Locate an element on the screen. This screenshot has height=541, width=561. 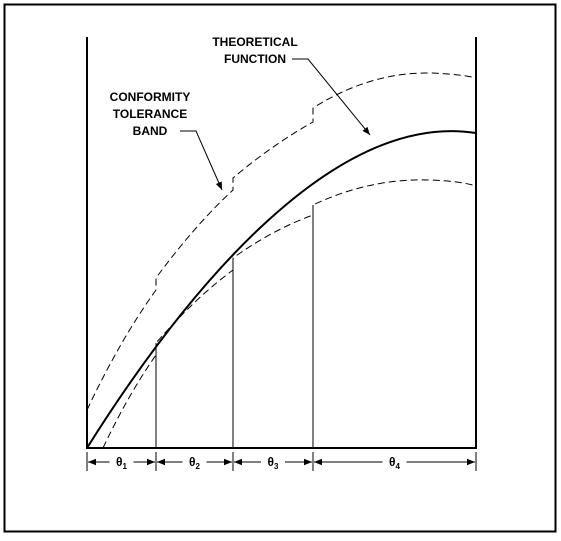
interval-label: θ2 is located at coordinates (195, 463).